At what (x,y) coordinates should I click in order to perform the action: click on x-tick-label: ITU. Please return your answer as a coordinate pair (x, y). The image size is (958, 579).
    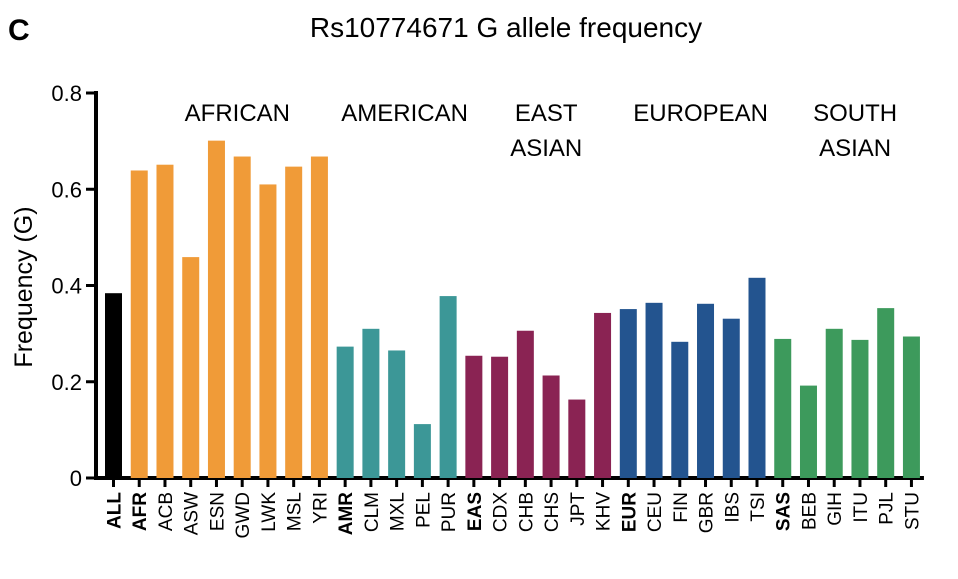
    Looking at the image, I should click on (861, 507).